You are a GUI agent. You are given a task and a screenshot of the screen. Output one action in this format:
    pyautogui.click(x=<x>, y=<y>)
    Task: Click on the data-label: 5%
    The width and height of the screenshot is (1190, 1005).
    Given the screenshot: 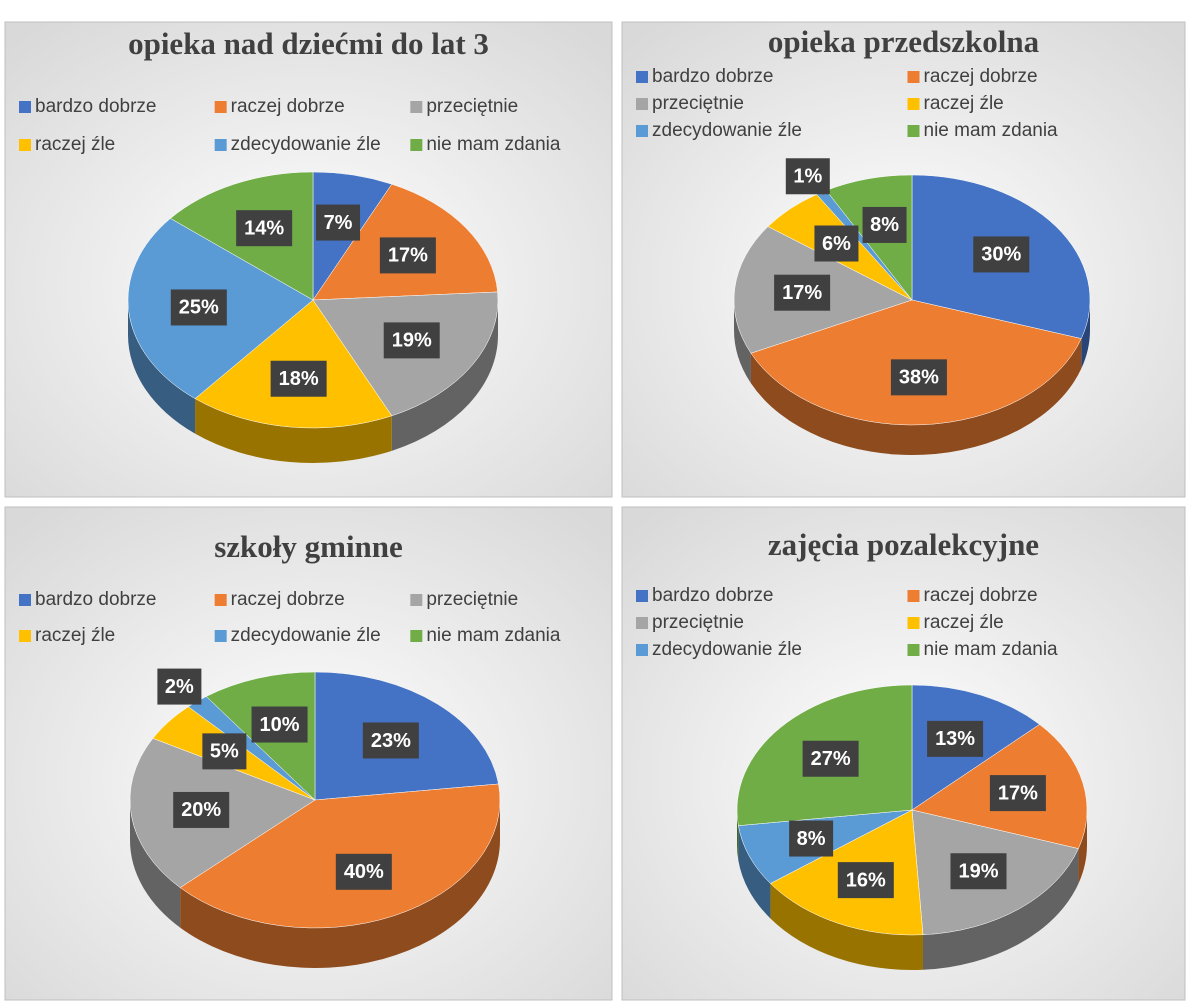 What is the action you would take?
    pyautogui.click(x=224, y=752)
    